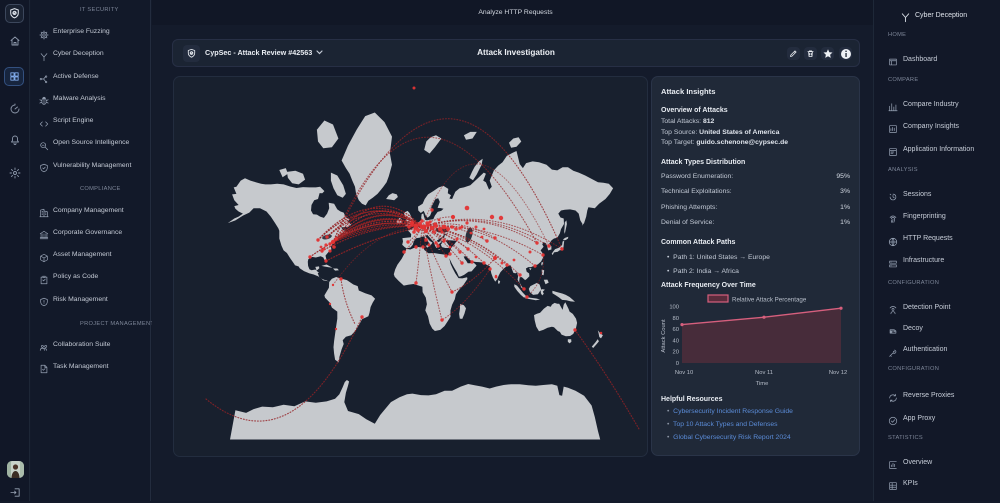 This screenshot has height=503, width=1000. Describe the element at coordinates (684, 373) in the screenshot. I see `svg-text: Nov 10` at that location.